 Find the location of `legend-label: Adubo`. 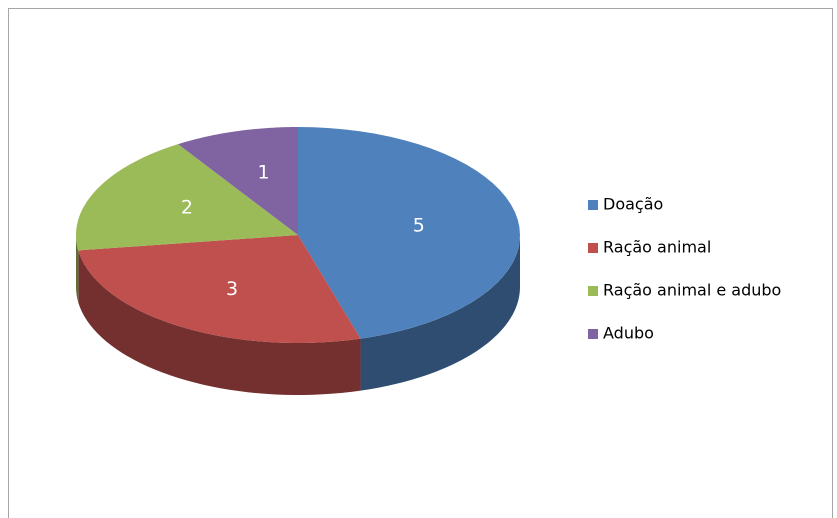

legend-label: Adubo is located at coordinates (628, 333).